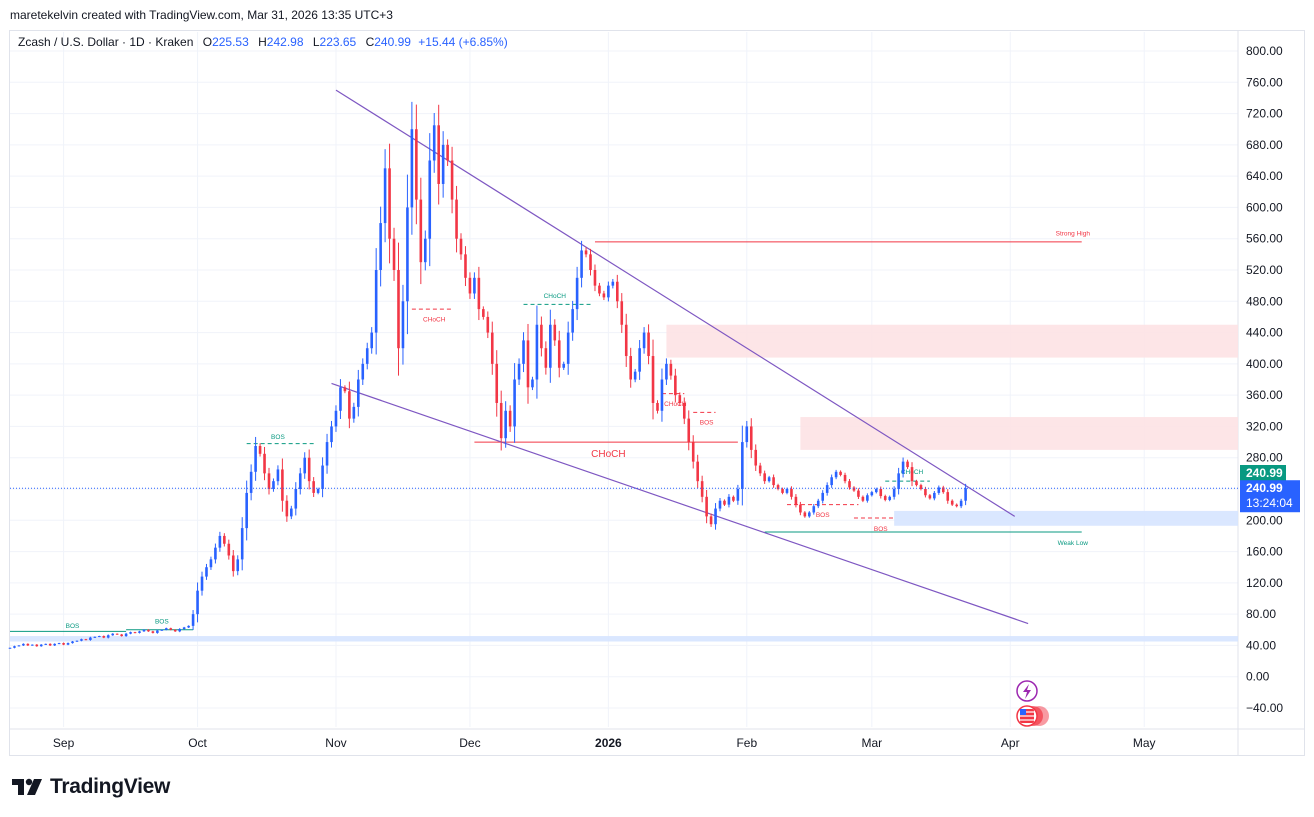 The width and height of the screenshot is (1314, 817). I want to click on choch-main-label: CHoCH, so click(608, 454).